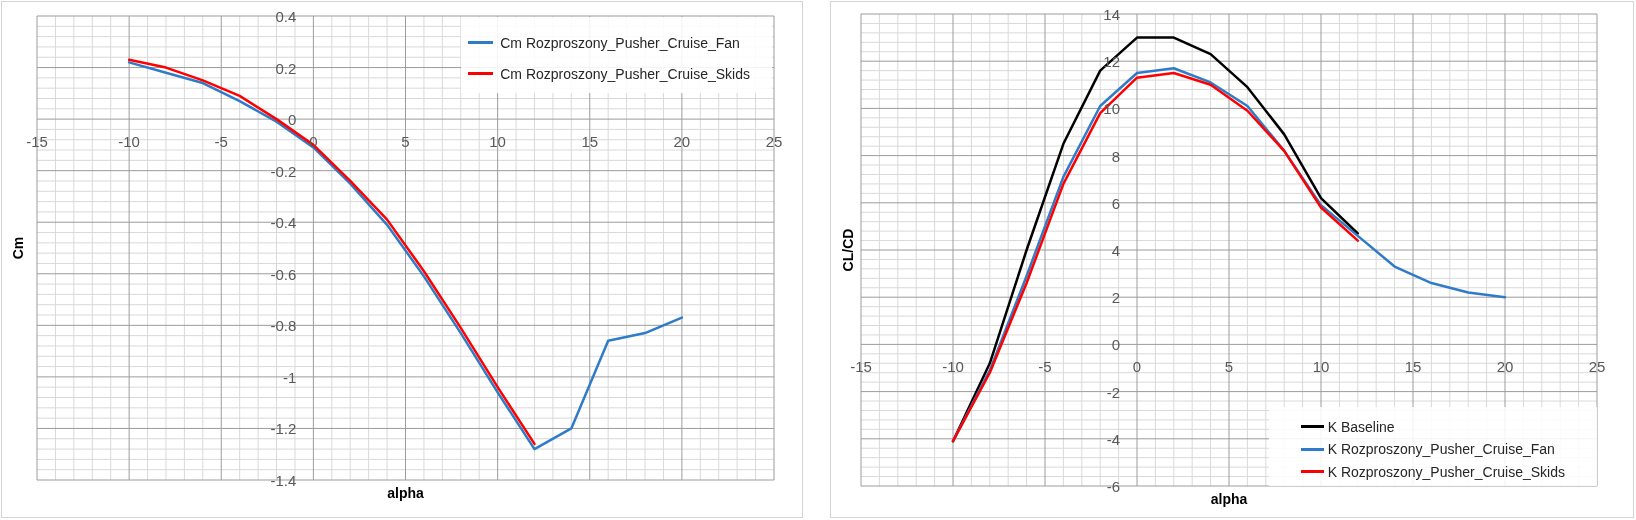  Describe the element at coordinates (1115, 297) in the screenshot. I see `y-tick-label: 2` at that location.